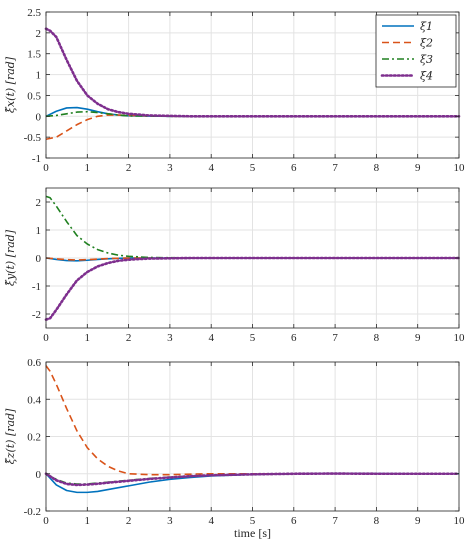 This screenshot has height=550, width=473. Describe the element at coordinates (10, 84) in the screenshot. I see `y-axis-label: ξ̃x(t) [rad]` at that location.